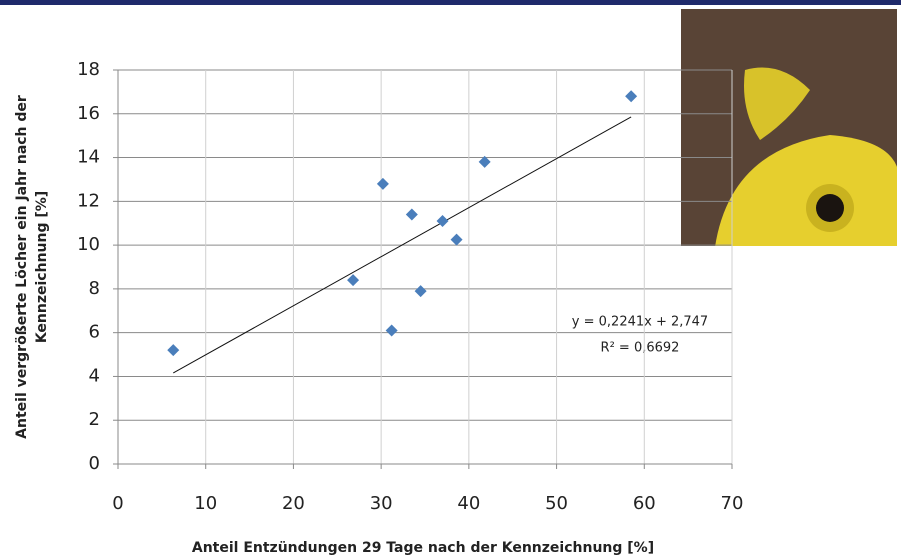  I want to click on y-tick-label: 8, so click(94, 288).